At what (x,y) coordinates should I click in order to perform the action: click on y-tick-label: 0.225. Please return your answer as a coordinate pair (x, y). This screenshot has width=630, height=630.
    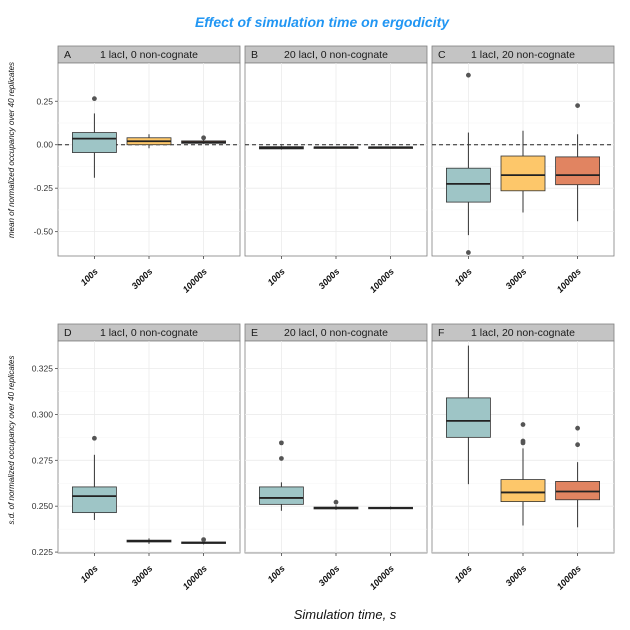
    Looking at the image, I should click on (43, 552).